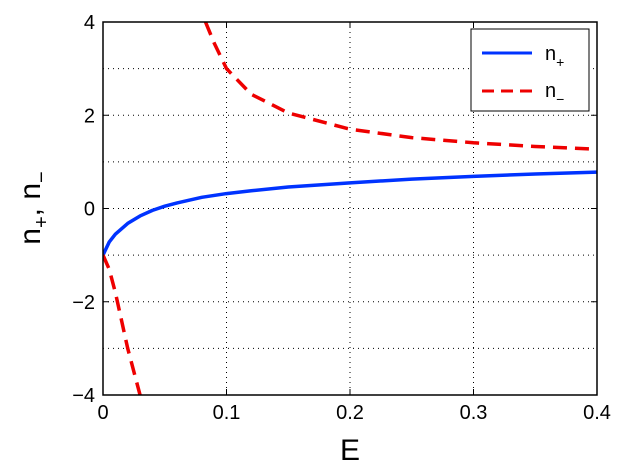 Image resolution: width=623 pixels, height=466 pixels. Describe the element at coordinates (560, 62) in the screenshot. I see `legend-label-n-plus-sub: +` at that location.